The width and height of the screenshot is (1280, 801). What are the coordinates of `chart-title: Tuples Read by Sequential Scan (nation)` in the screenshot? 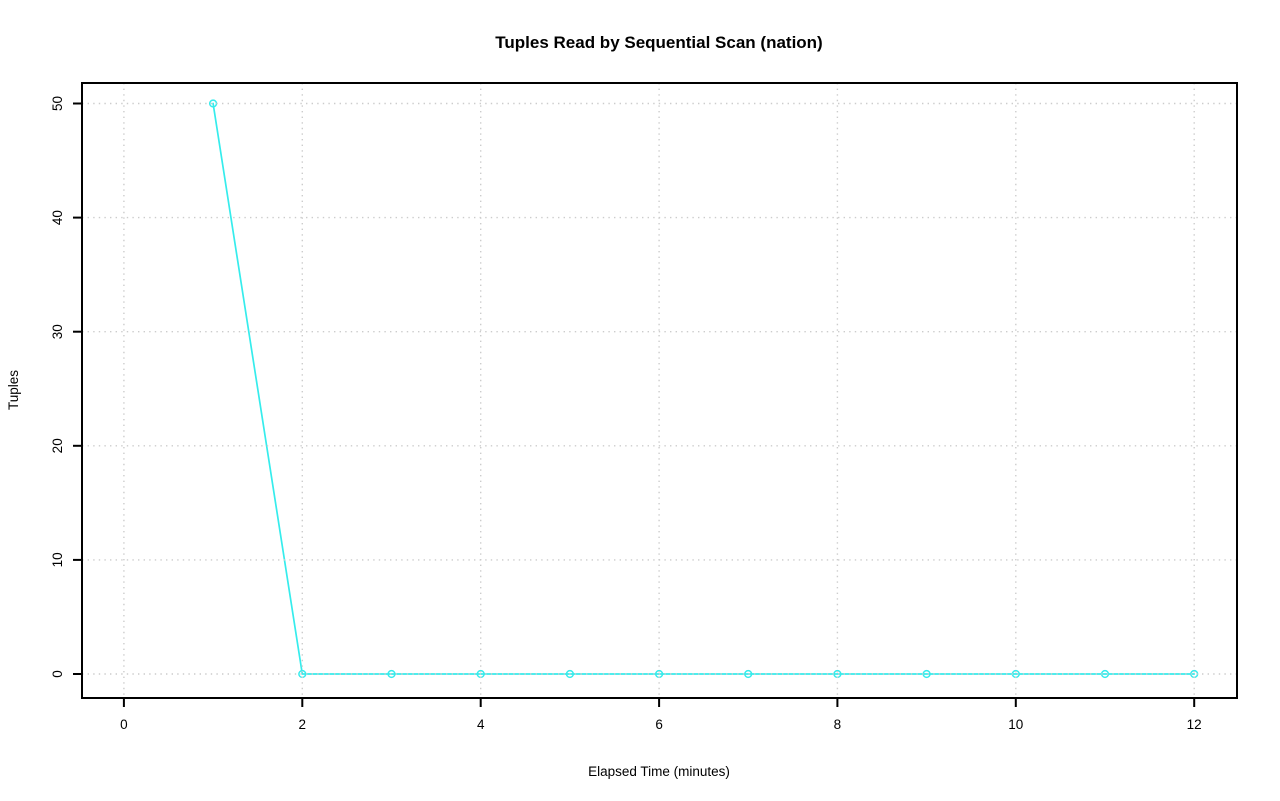 It's located at (658, 42).